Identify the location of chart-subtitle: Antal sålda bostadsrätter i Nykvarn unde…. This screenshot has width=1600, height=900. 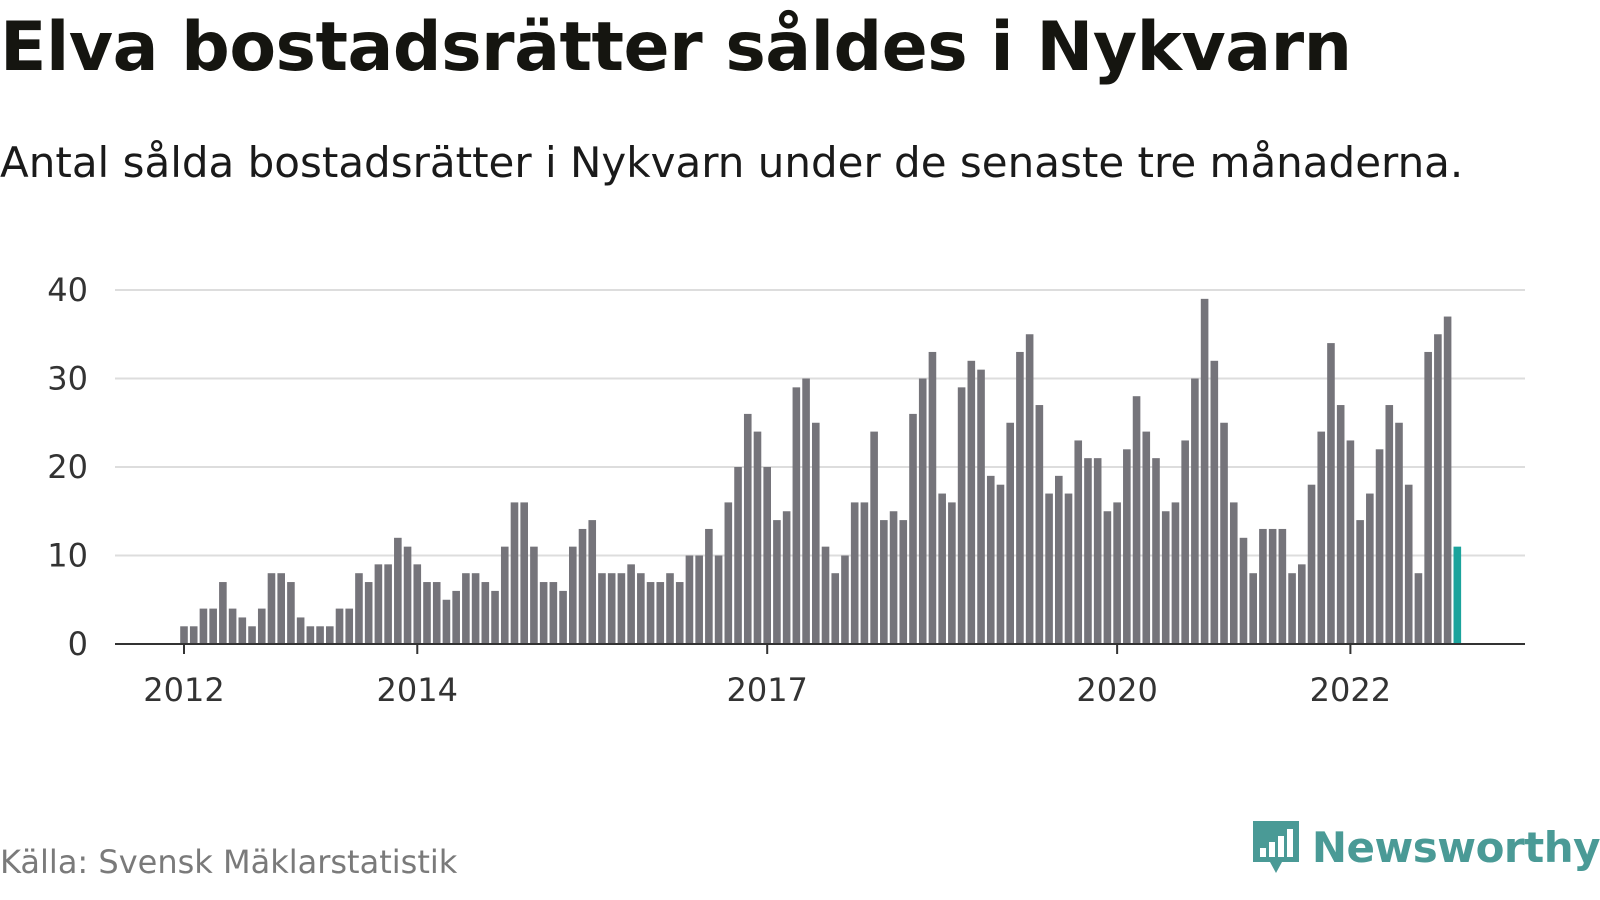
(732, 162).